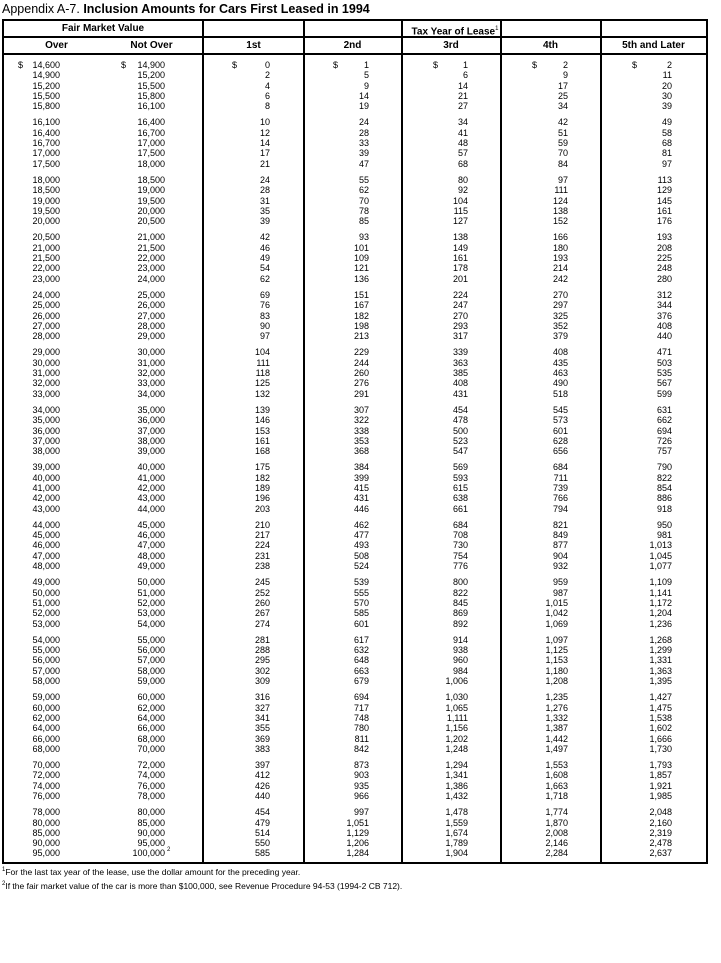 Image resolution: width=721 pixels, height=963 pixels. I want to click on table-row: 19,500 20,000 35 78 115 138 161, so click(355, 211).